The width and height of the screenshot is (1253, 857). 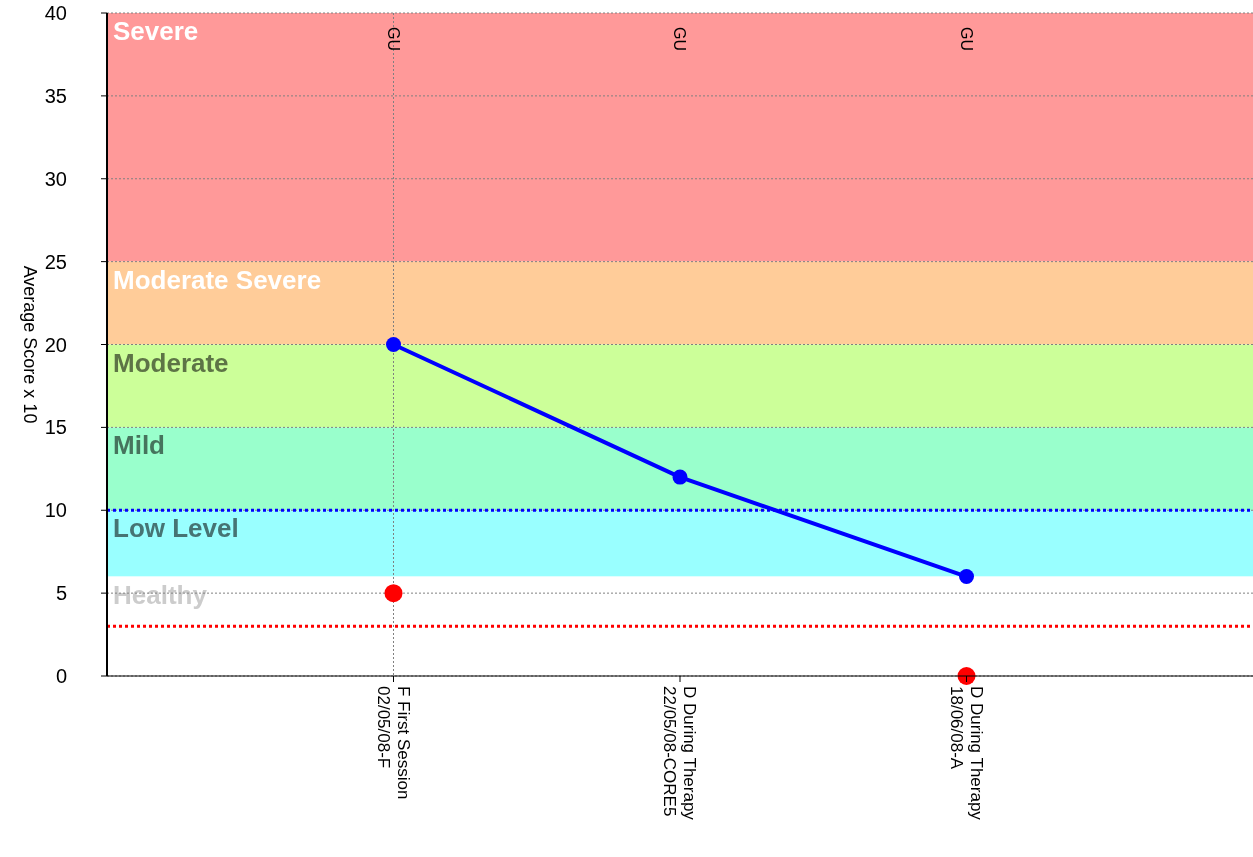 I want to click on x-tick-label: D During Therapy 18/06/08-A, so click(x=966, y=753).